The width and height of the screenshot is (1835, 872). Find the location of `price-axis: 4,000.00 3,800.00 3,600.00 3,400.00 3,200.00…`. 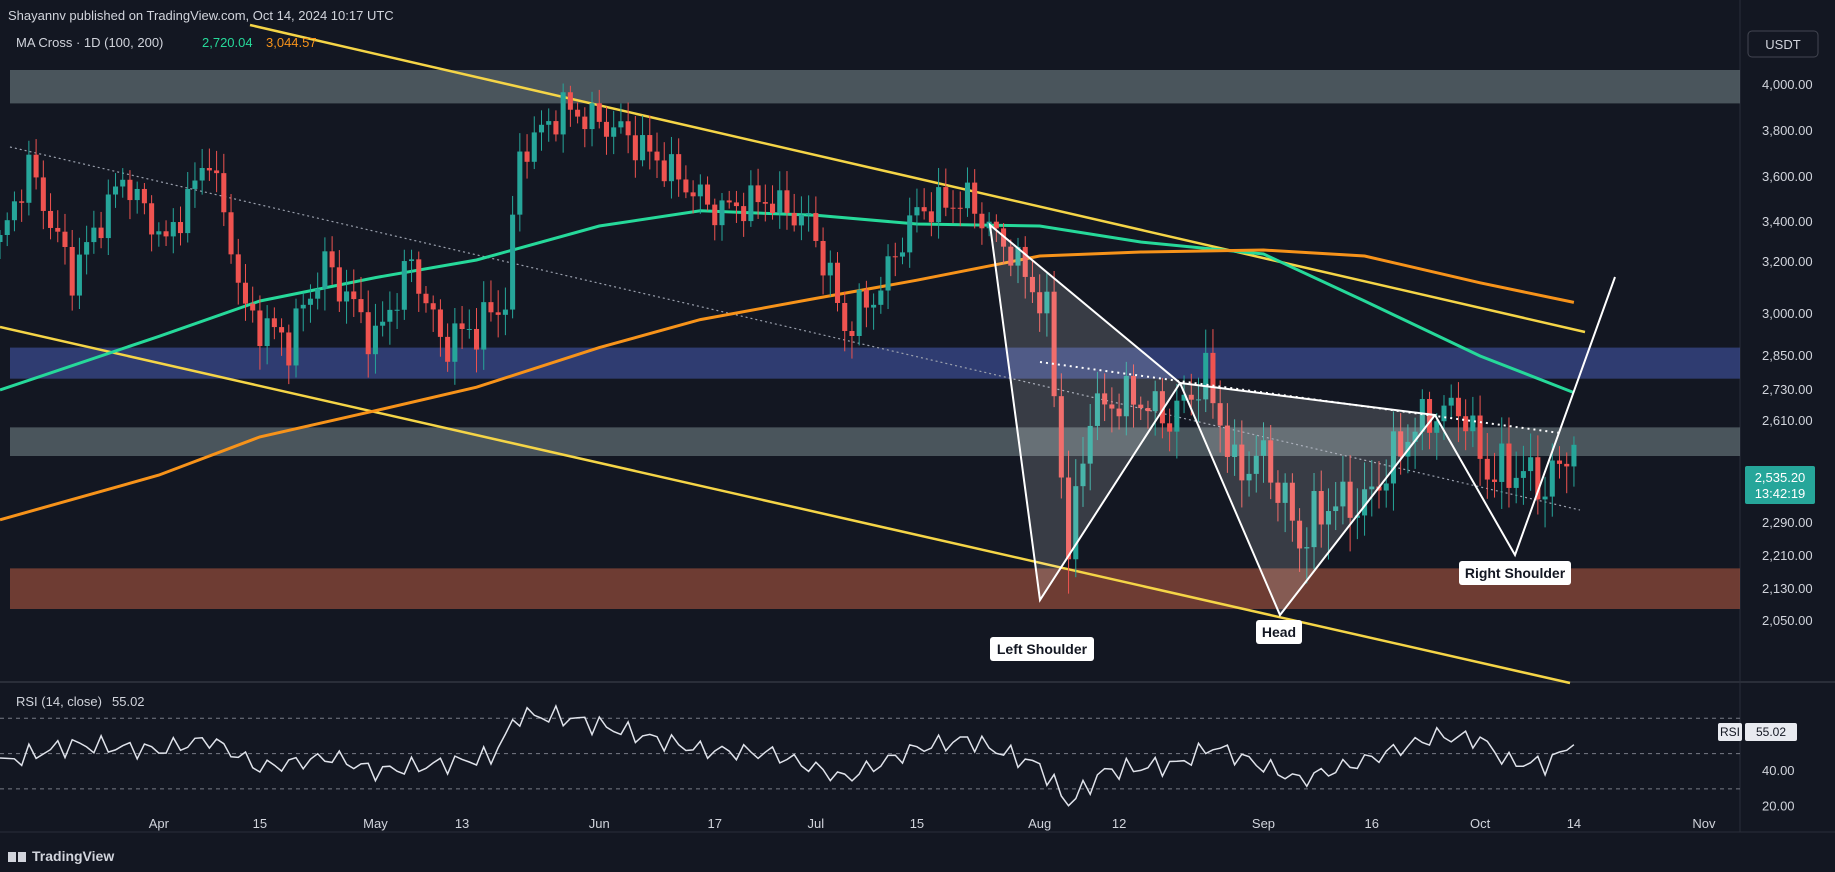

price-axis: 4,000.00 3,800.00 3,600.00 3,400.00 3,200.00… is located at coordinates (1787, 352).